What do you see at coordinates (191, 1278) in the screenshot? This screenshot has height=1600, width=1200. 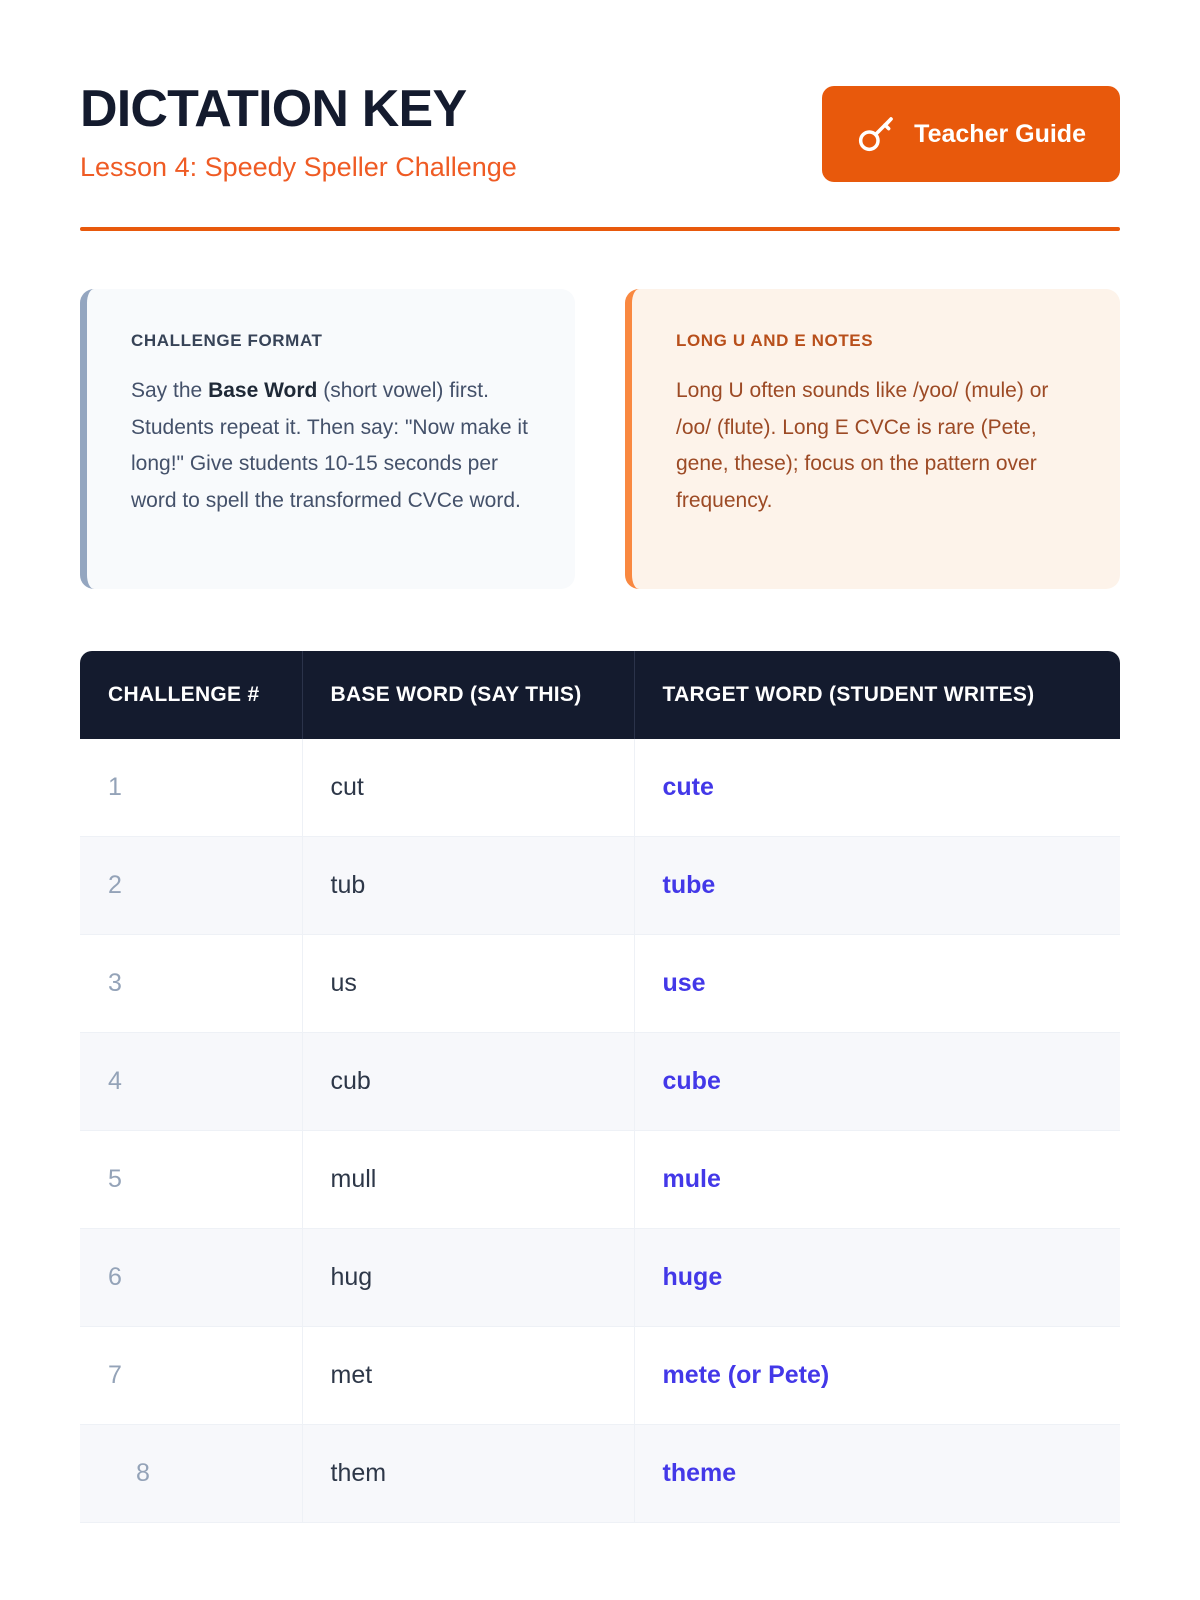 I see `cell-challenge-number: 6` at bounding box center [191, 1278].